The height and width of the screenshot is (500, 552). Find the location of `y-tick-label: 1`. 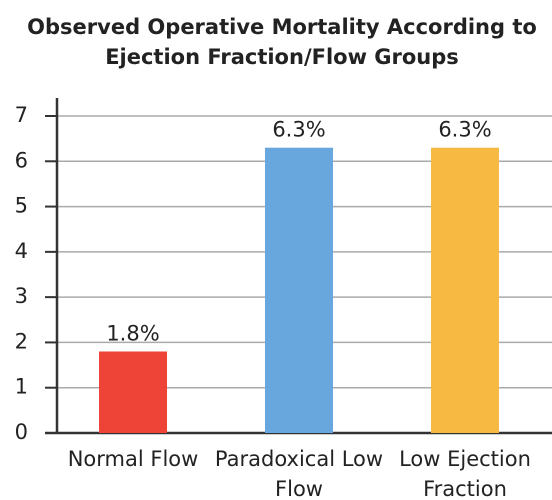

y-tick-label: 1 is located at coordinates (21, 387).